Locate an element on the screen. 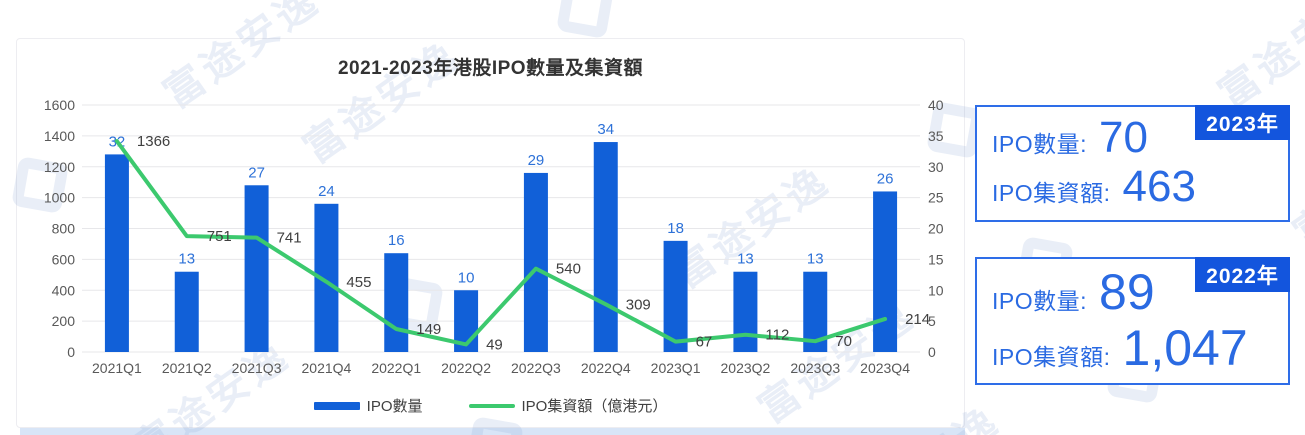  watermark-text: 富途安逸 is located at coordinates (1257, 58).